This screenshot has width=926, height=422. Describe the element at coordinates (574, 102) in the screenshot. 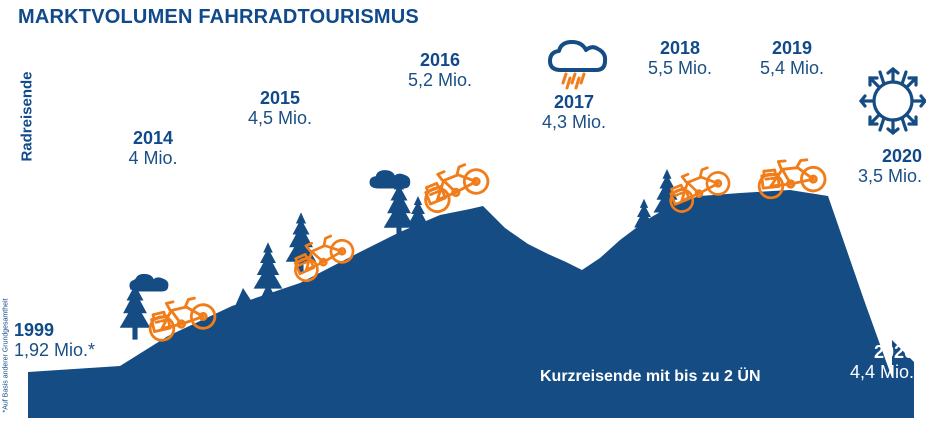

I see `callout-2017-year: 2017` at that location.